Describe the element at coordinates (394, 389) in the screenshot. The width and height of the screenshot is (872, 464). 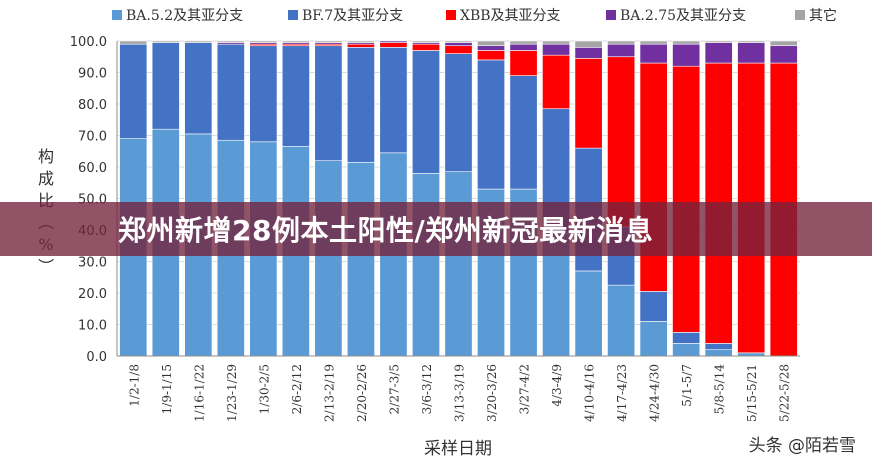
I see `x-tick-label: 2/27-3/5` at that location.